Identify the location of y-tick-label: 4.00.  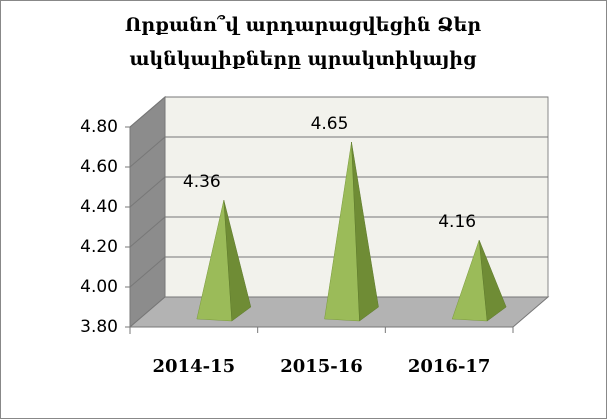
(99, 287).